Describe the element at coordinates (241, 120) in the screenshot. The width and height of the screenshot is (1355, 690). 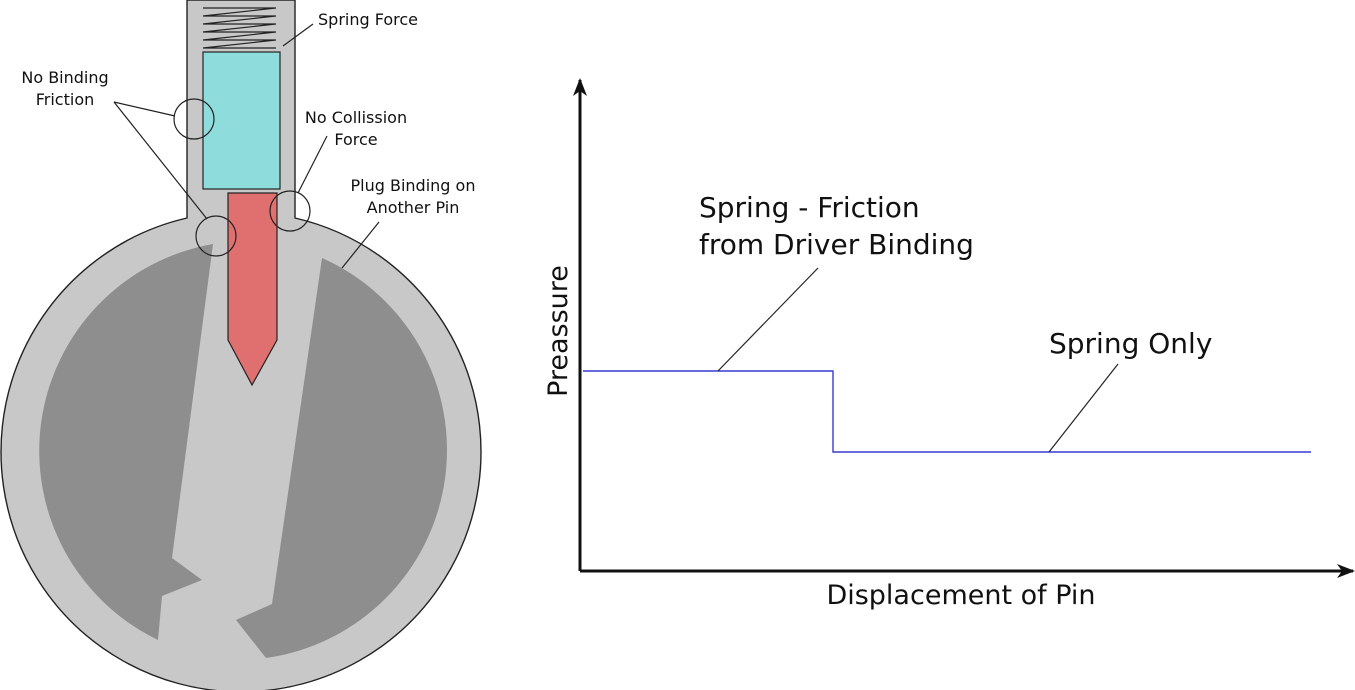
I see `driver-pin` at that location.